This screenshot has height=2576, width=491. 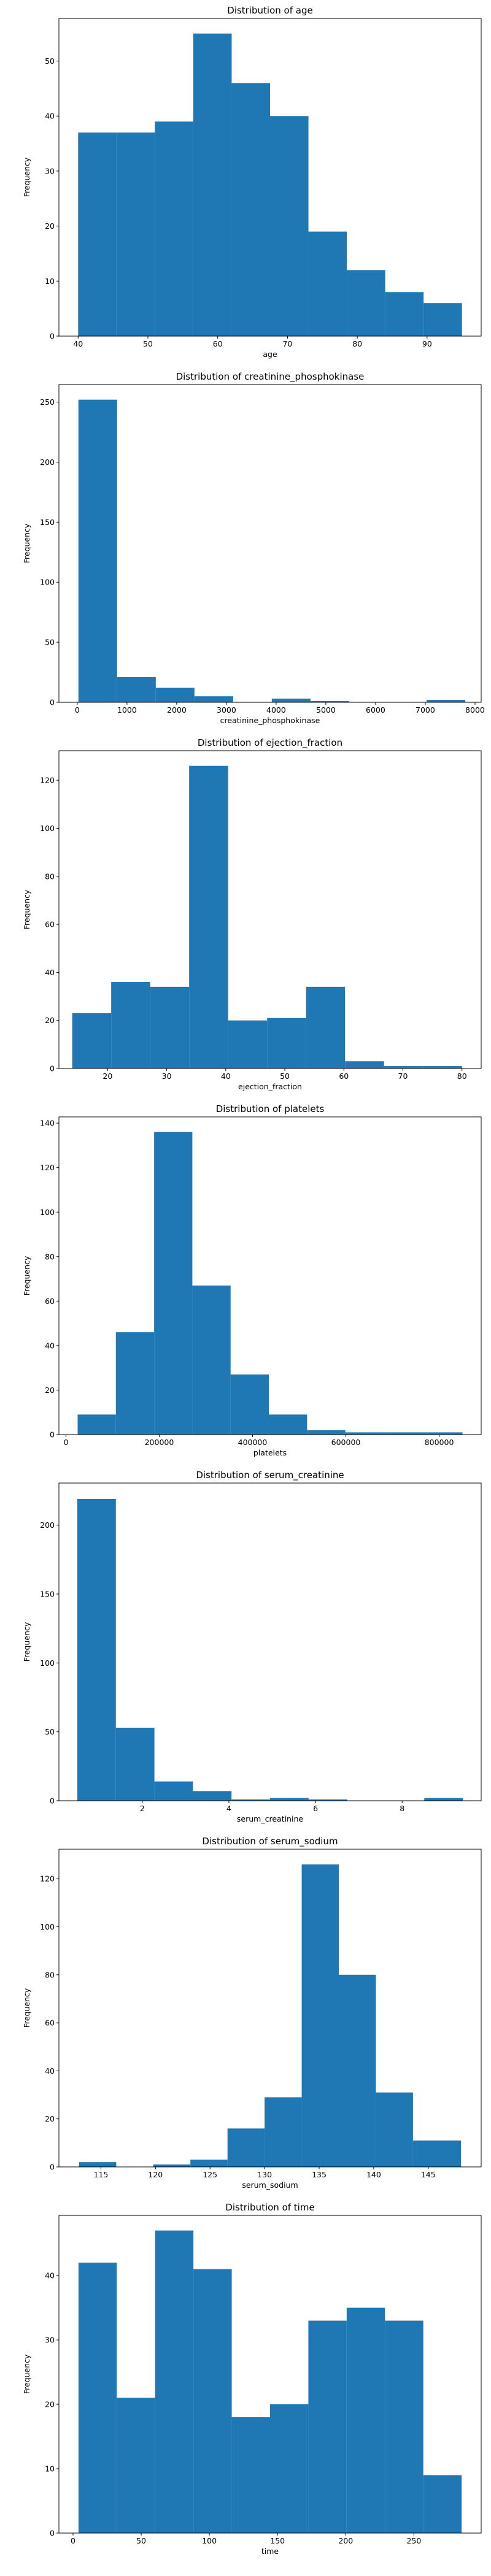 I want to click on y-tick-label: 250, so click(x=47, y=402).